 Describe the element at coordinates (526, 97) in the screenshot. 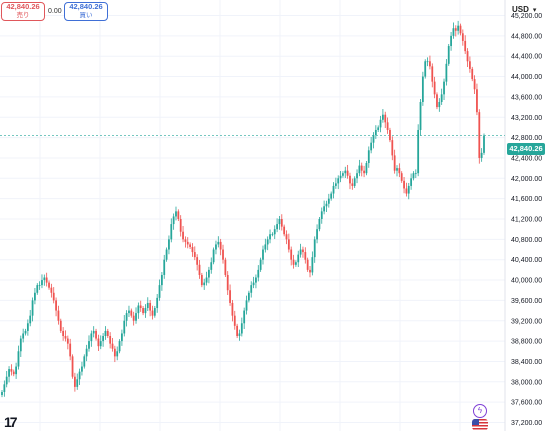

I see `price-tick-label: 43,600.00` at that location.